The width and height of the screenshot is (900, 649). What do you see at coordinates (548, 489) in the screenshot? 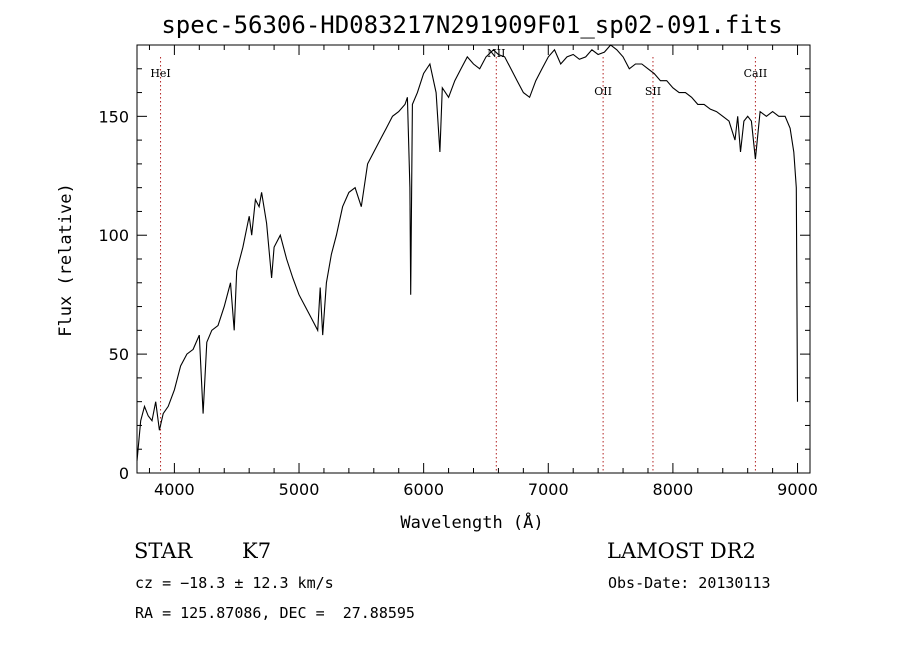
I see `x-tick-label: 7000` at bounding box center [548, 489].